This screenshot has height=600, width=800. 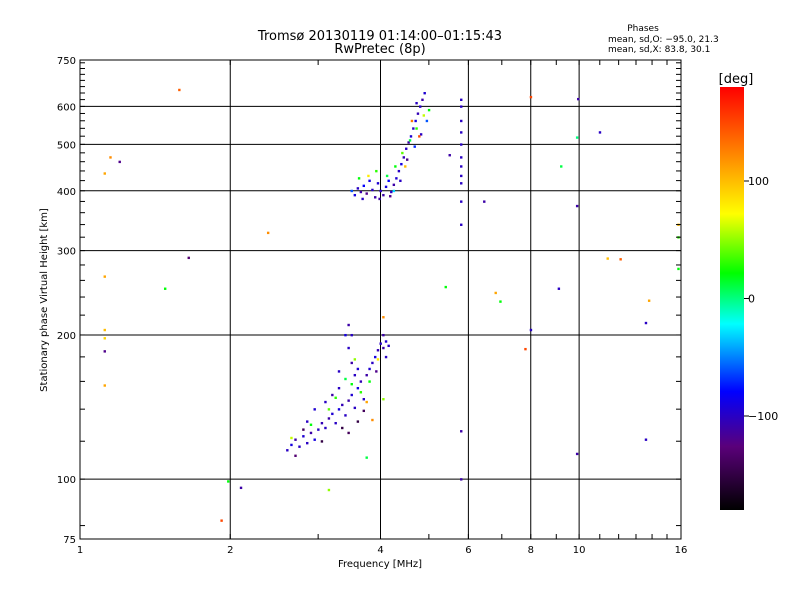 I want to click on y-tick-label: 100, so click(x=66, y=480).